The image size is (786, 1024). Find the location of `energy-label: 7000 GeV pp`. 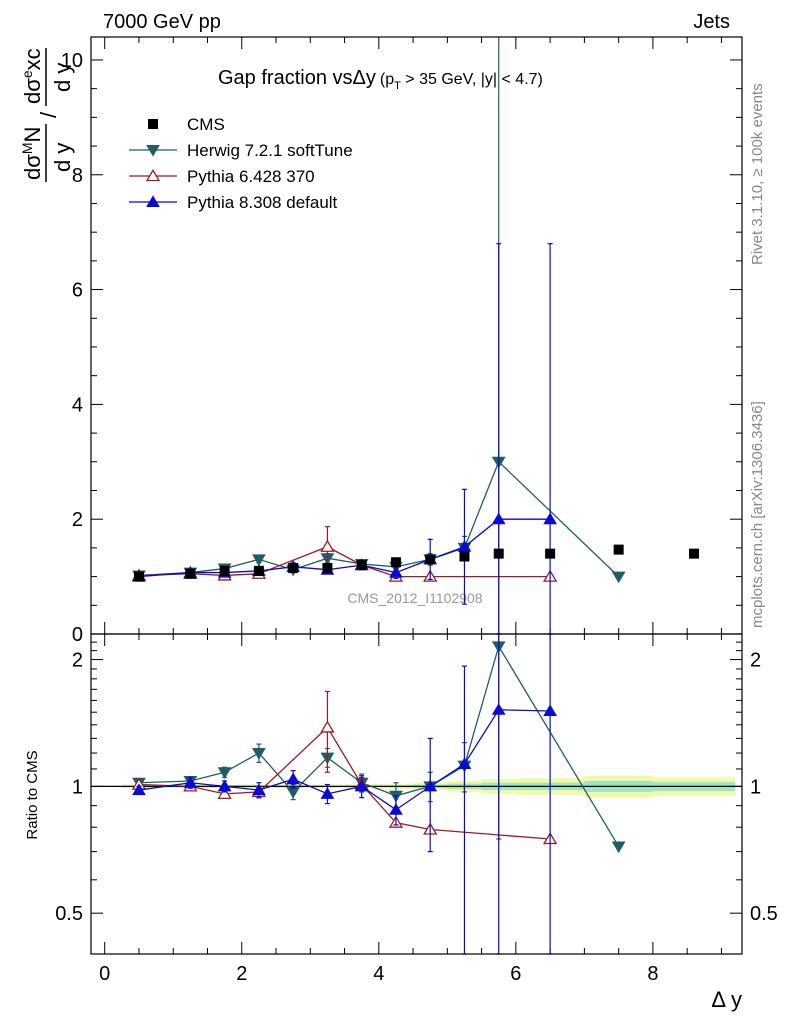

energy-label: 7000 GeV pp is located at coordinates (162, 22).